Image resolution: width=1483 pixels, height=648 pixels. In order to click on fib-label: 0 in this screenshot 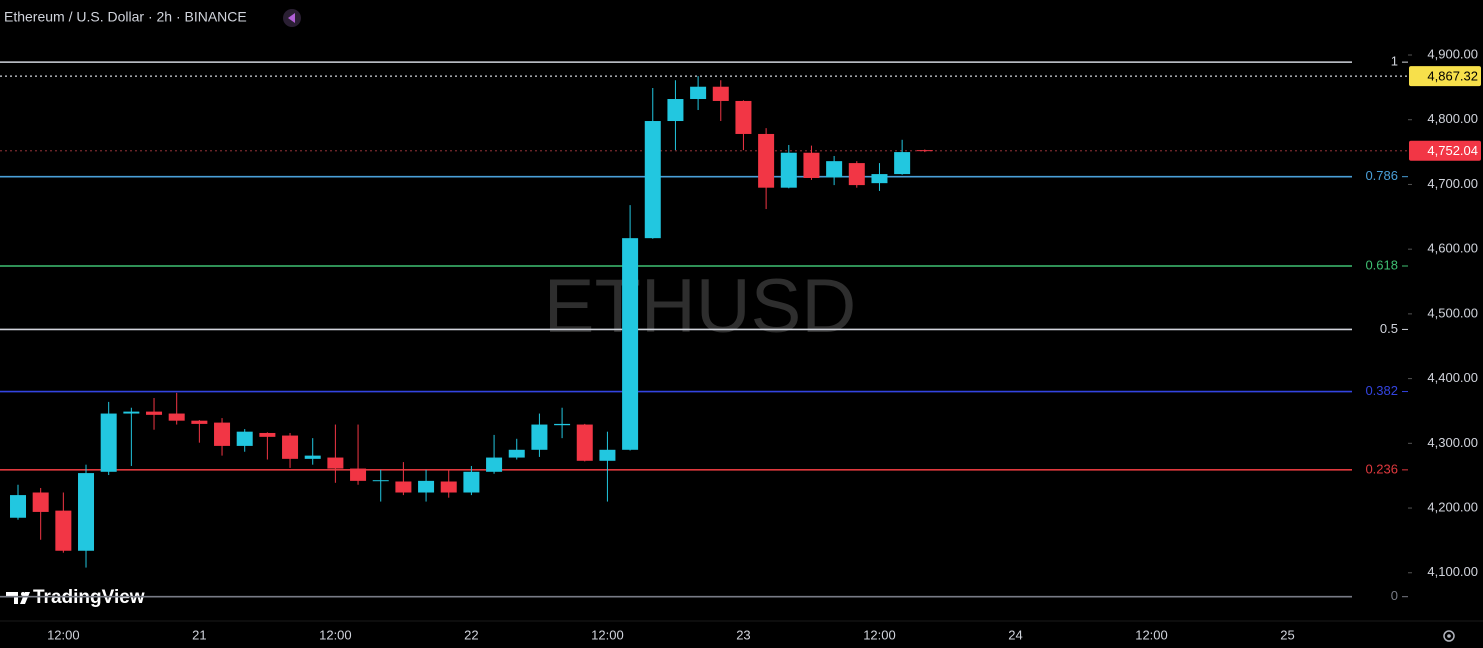, I will do `click(1394, 595)`.